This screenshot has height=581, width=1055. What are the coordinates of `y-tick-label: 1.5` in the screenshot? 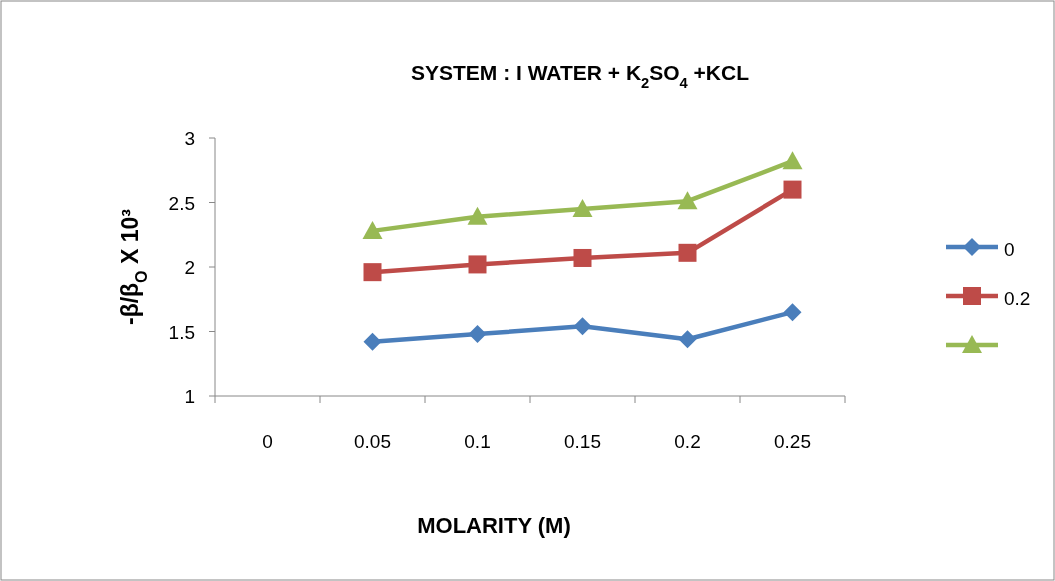 It's located at (181, 332).